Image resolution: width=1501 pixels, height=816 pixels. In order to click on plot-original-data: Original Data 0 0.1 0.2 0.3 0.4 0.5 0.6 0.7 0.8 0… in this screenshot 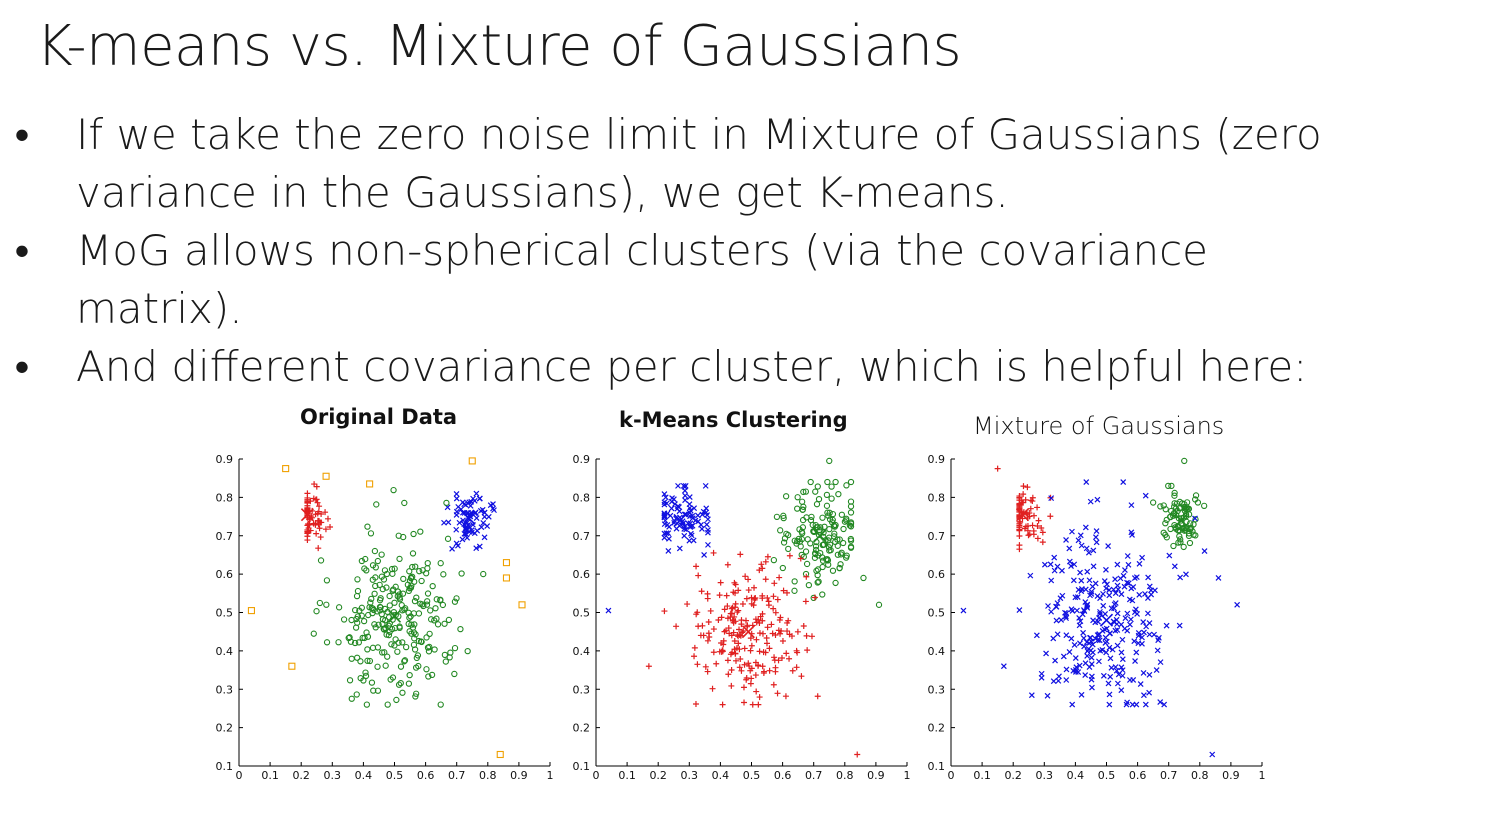, I will do `click(380, 603)`.